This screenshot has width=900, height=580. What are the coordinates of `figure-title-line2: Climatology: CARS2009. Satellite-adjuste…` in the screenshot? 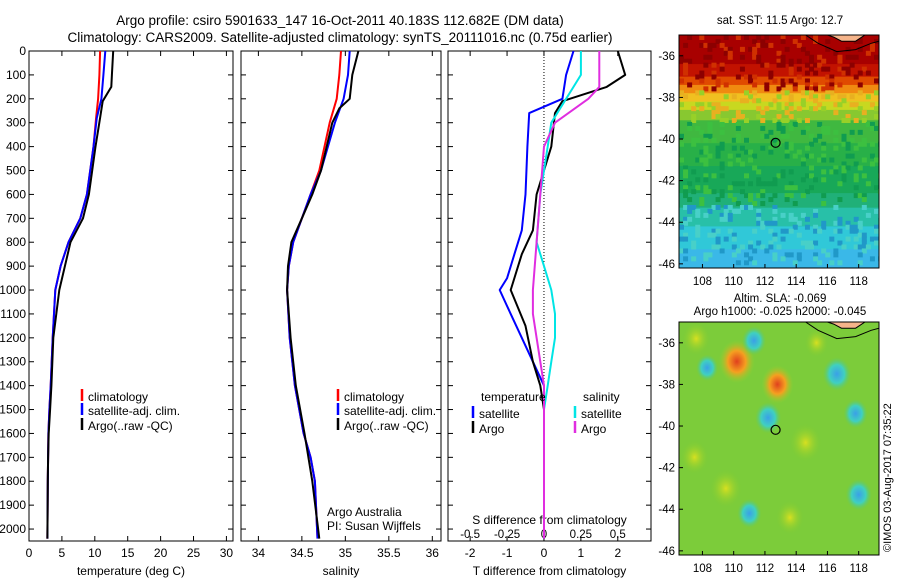 It's located at (340, 37).